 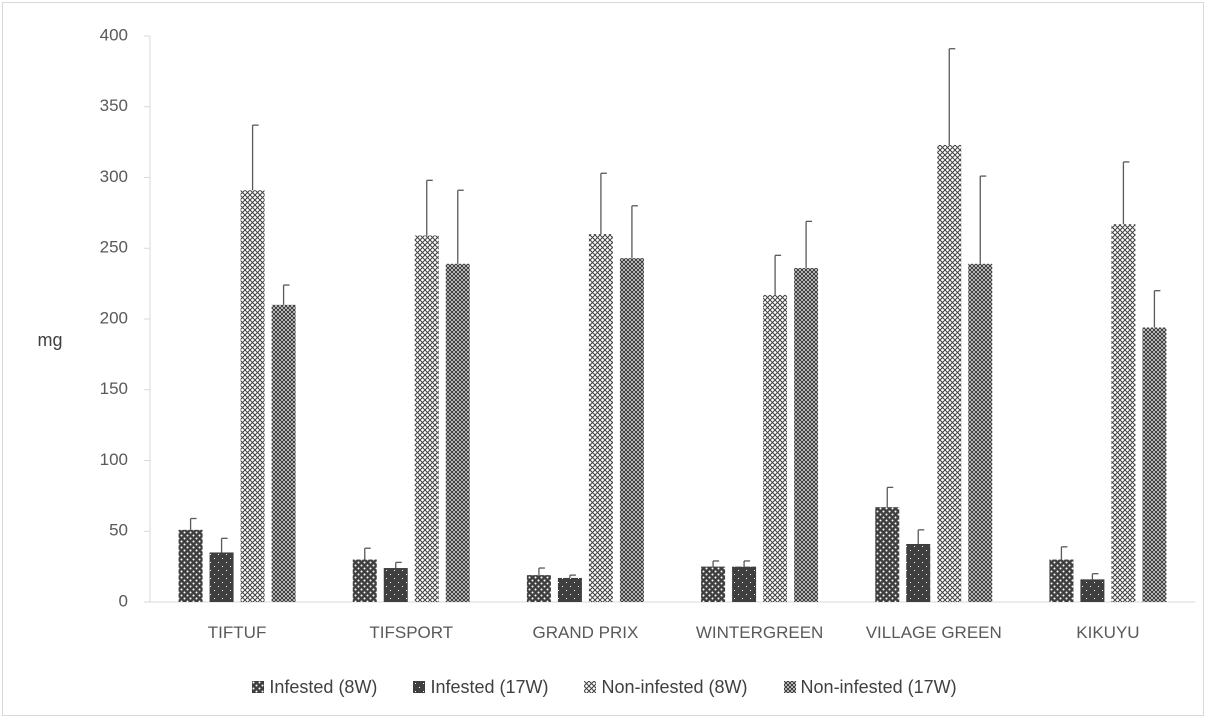 What do you see at coordinates (760, 632) in the screenshot?
I see `category-label: WINTERGREEN` at bounding box center [760, 632].